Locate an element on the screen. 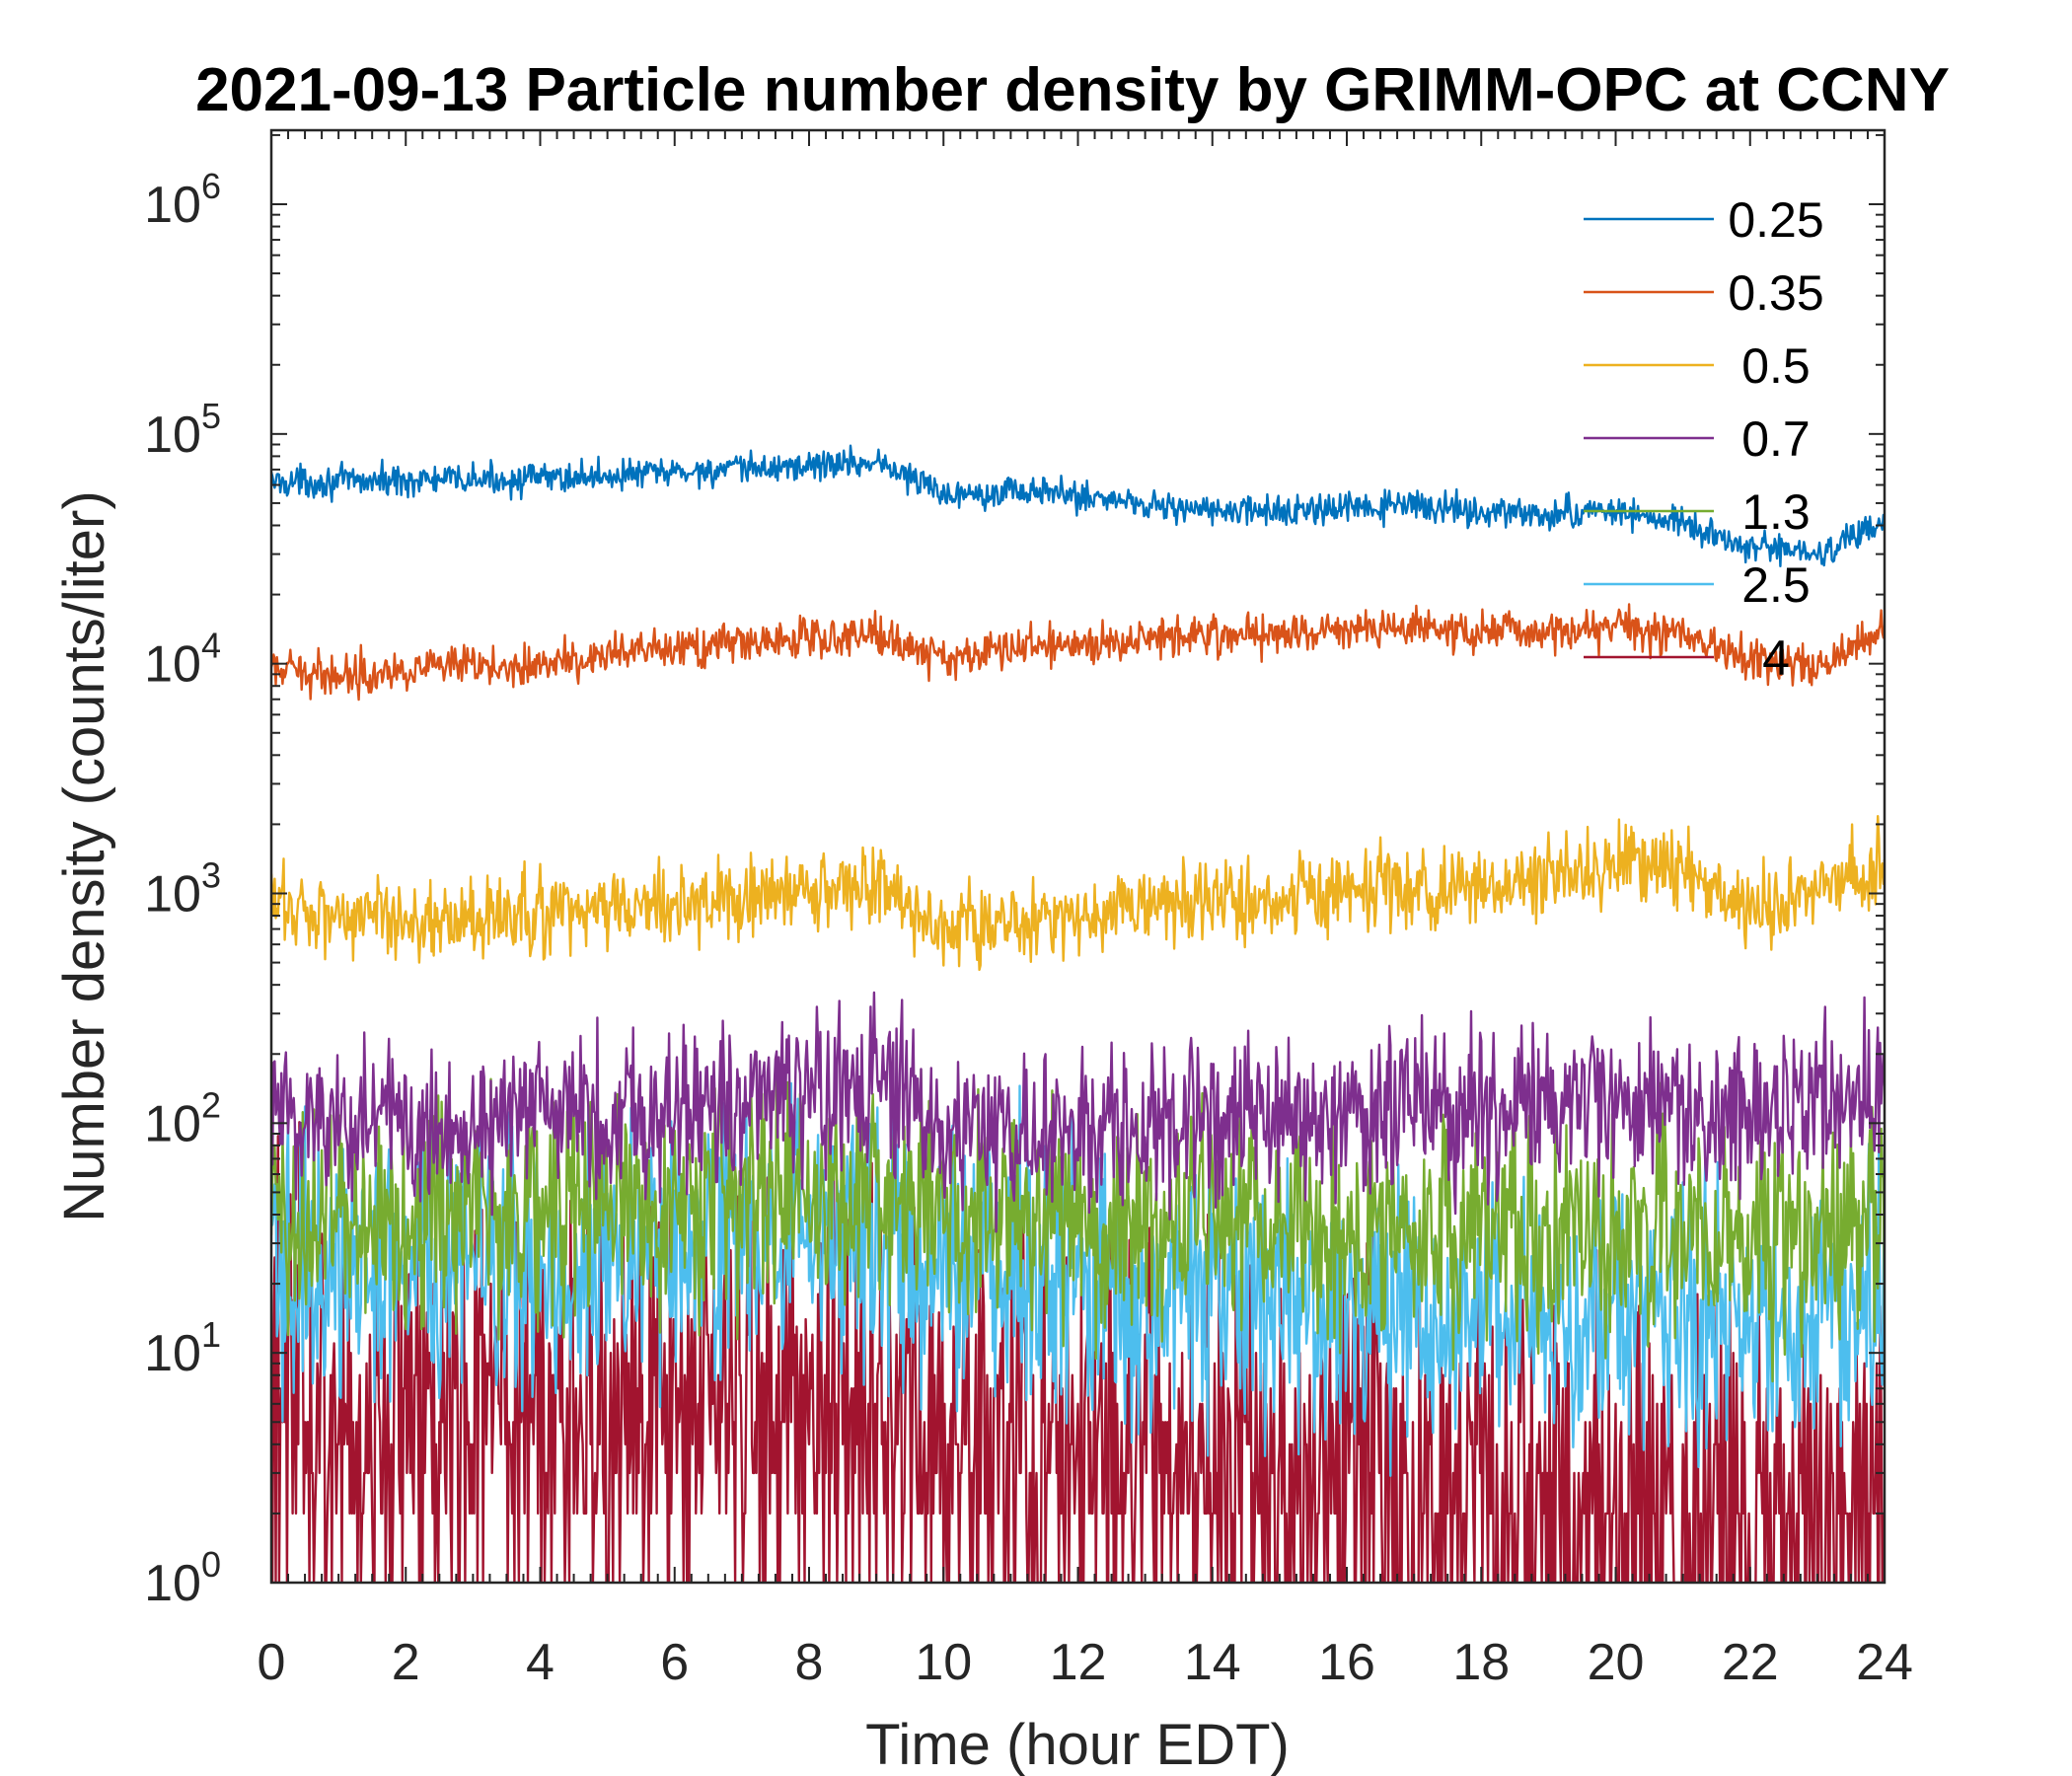 The width and height of the screenshot is (2072, 1776). y-tick-label: 10⁵ is located at coordinates (182, 430).